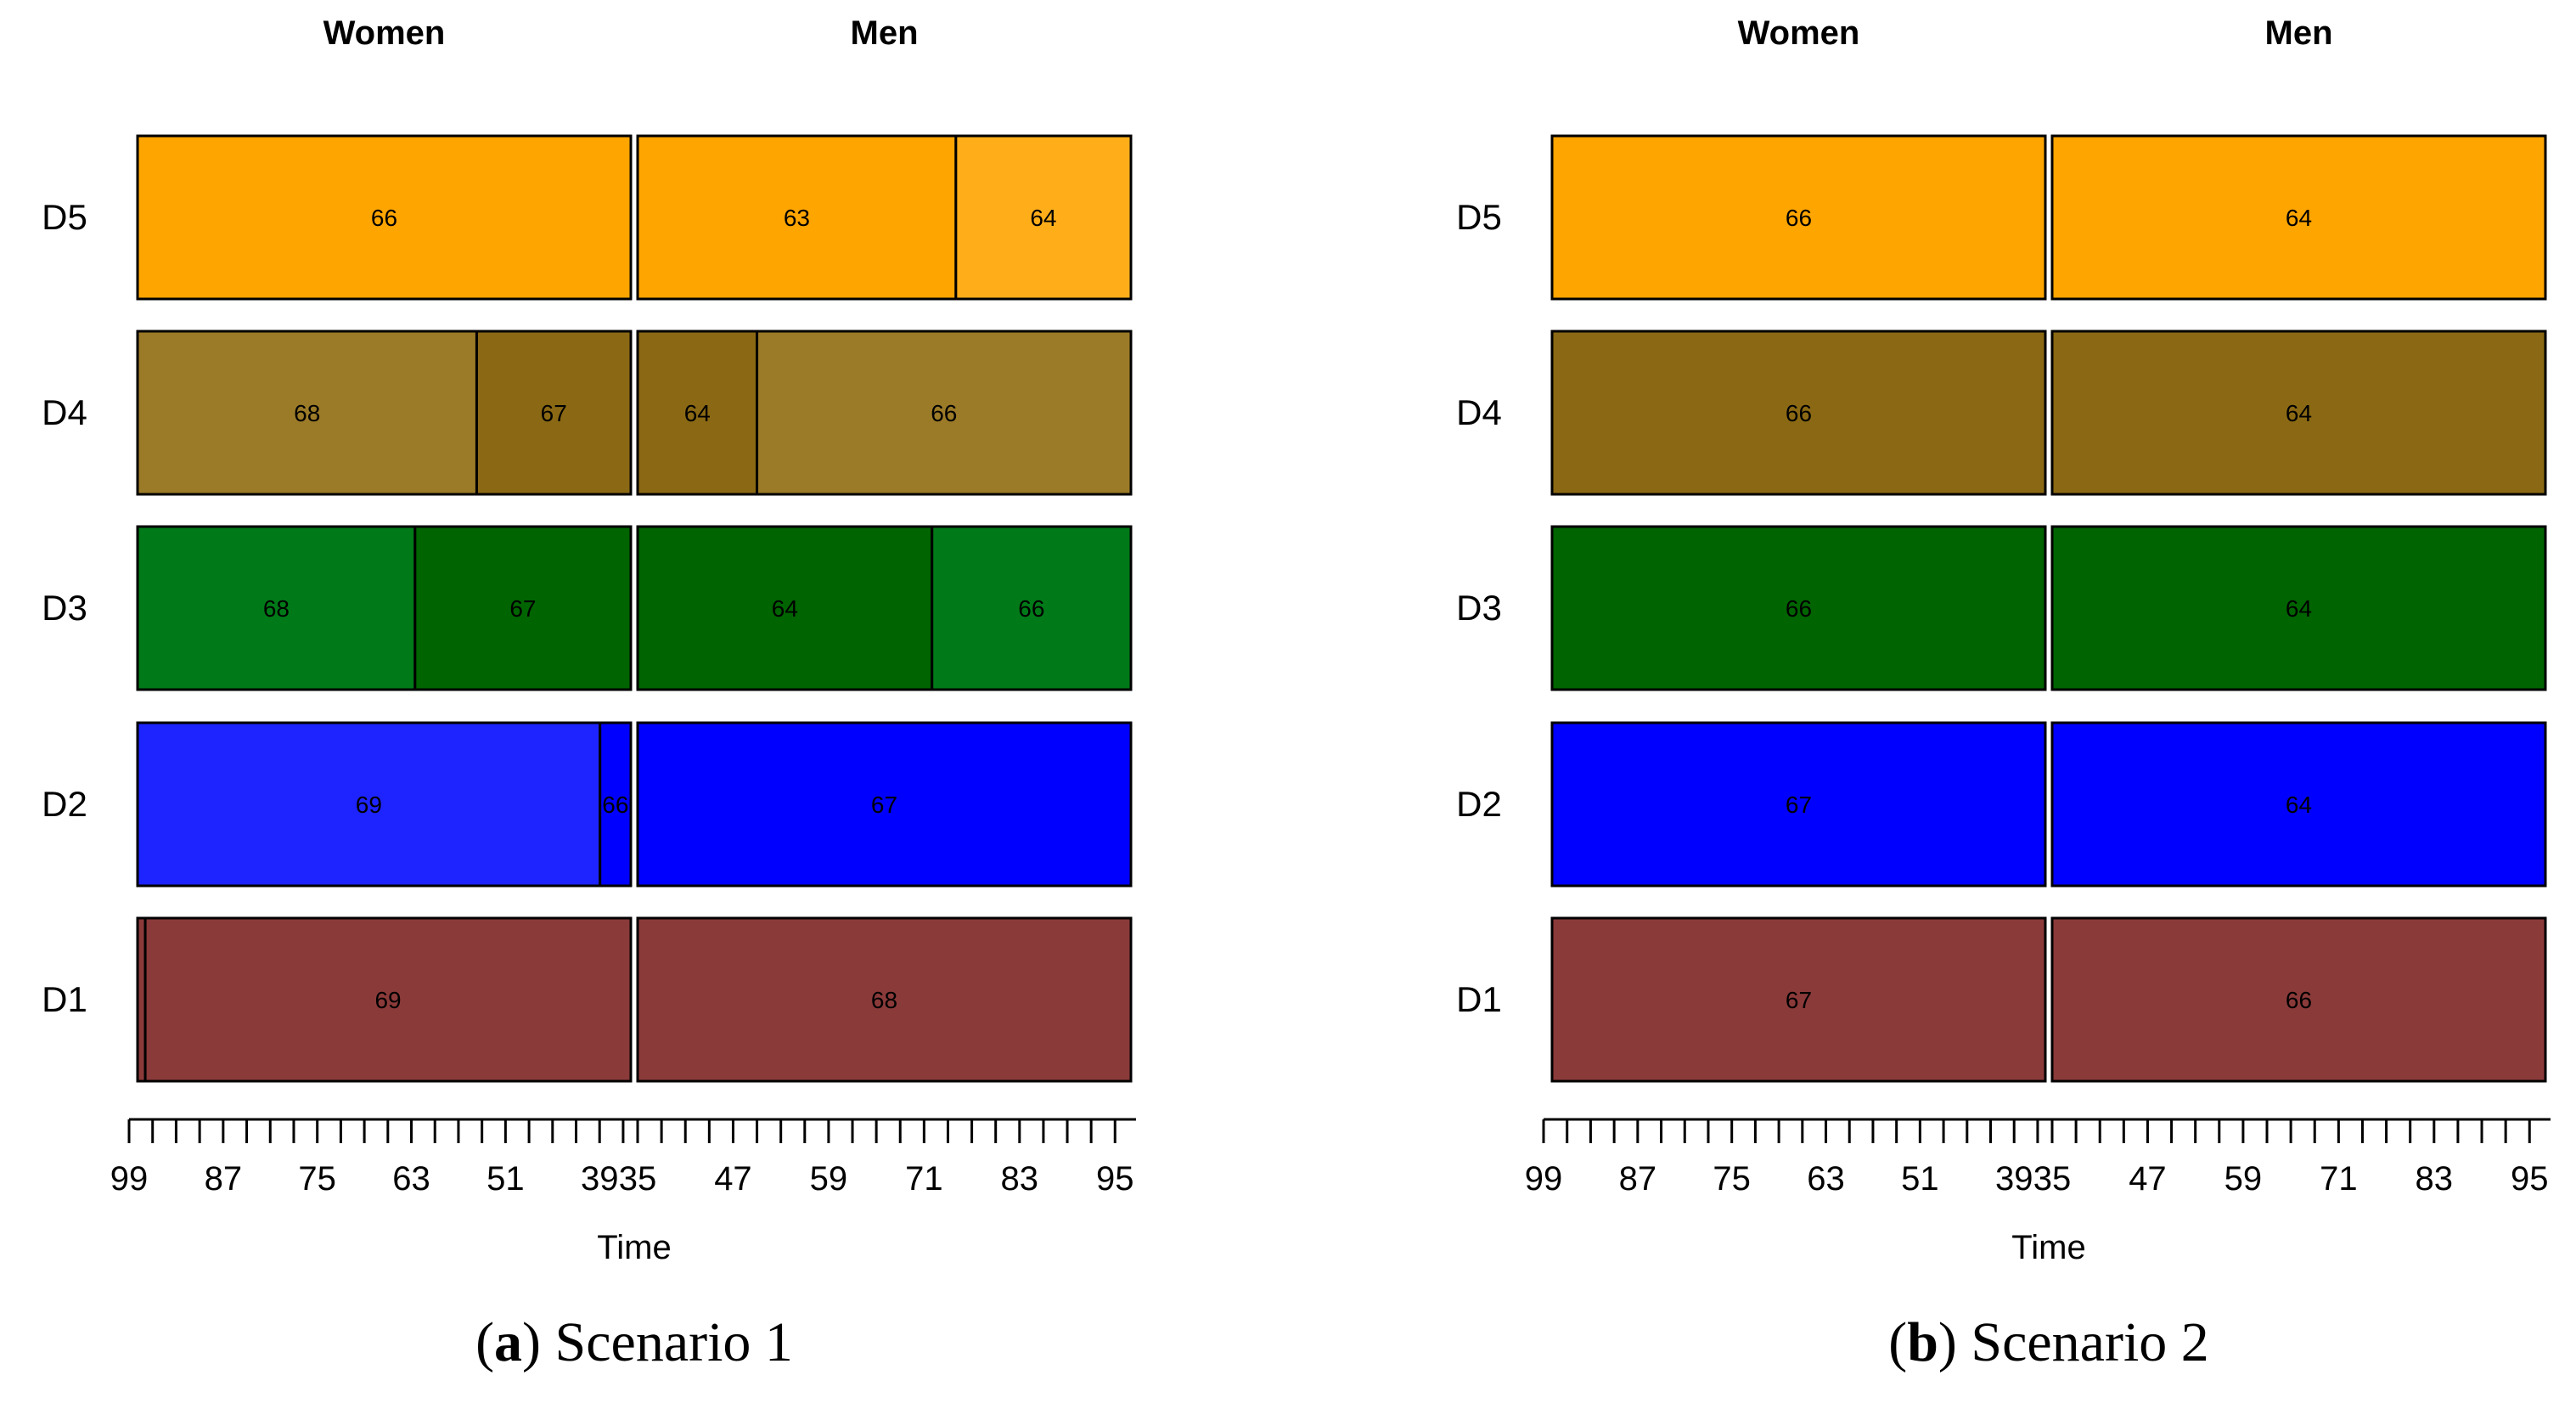  Describe the element at coordinates (129, 1179) in the screenshot. I see `tick-label-women-99: 99` at that location.